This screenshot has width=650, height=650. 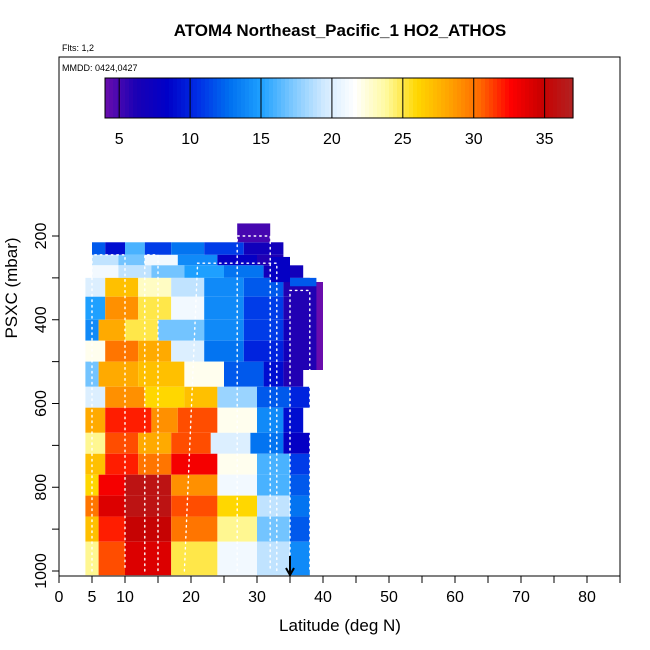 What do you see at coordinates (11, 287) in the screenshot?
I see `y-axis-label: PSXC (mbar)` at bounding box center [11, 287].